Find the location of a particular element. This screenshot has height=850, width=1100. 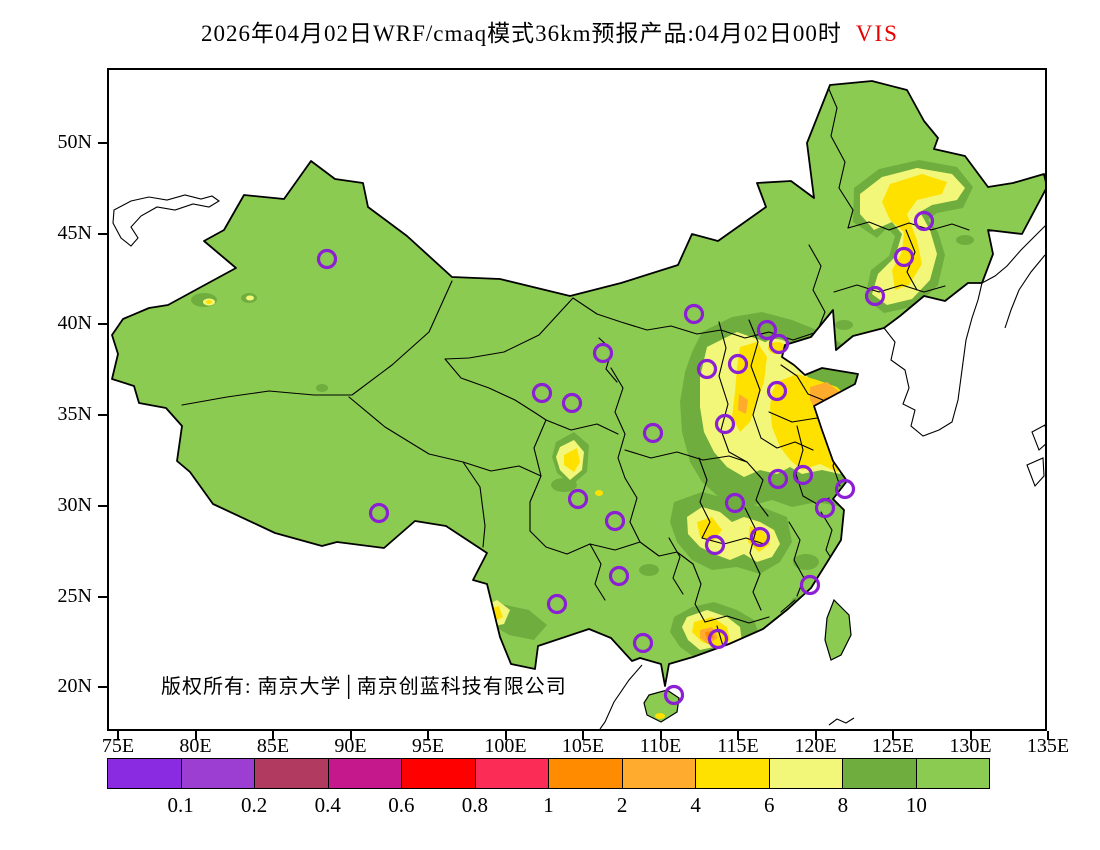

colorbar-label: 8 is located at coordinates (843, 805).